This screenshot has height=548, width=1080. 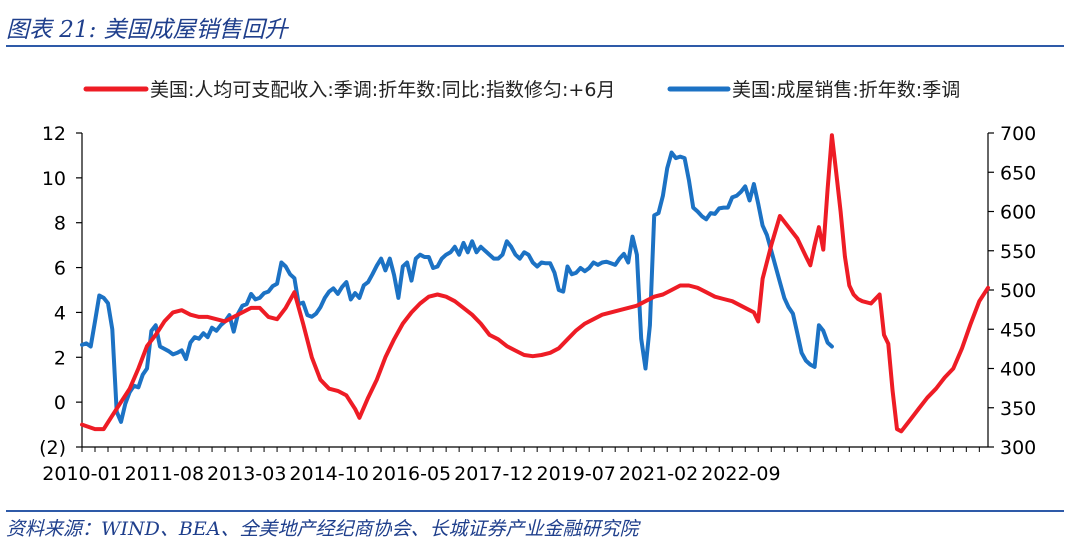 I want to click on legend-item-home-sales-label: 美国:成屋销售:折年数:季调, so click(x=846, y=90).